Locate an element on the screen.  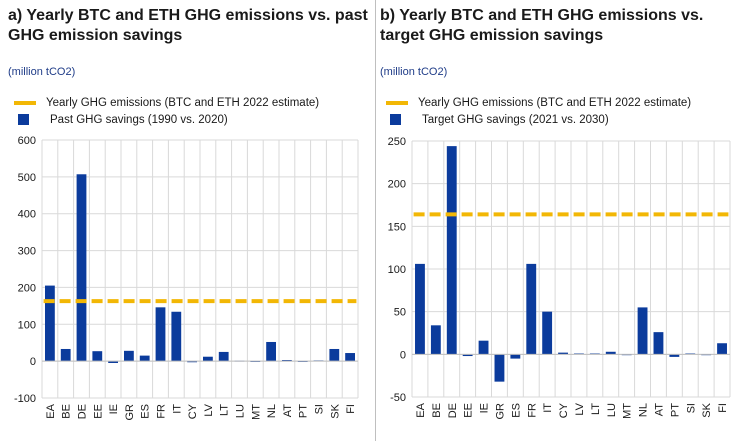
y-tick-label: 250 is located at coordinates (397, 142).